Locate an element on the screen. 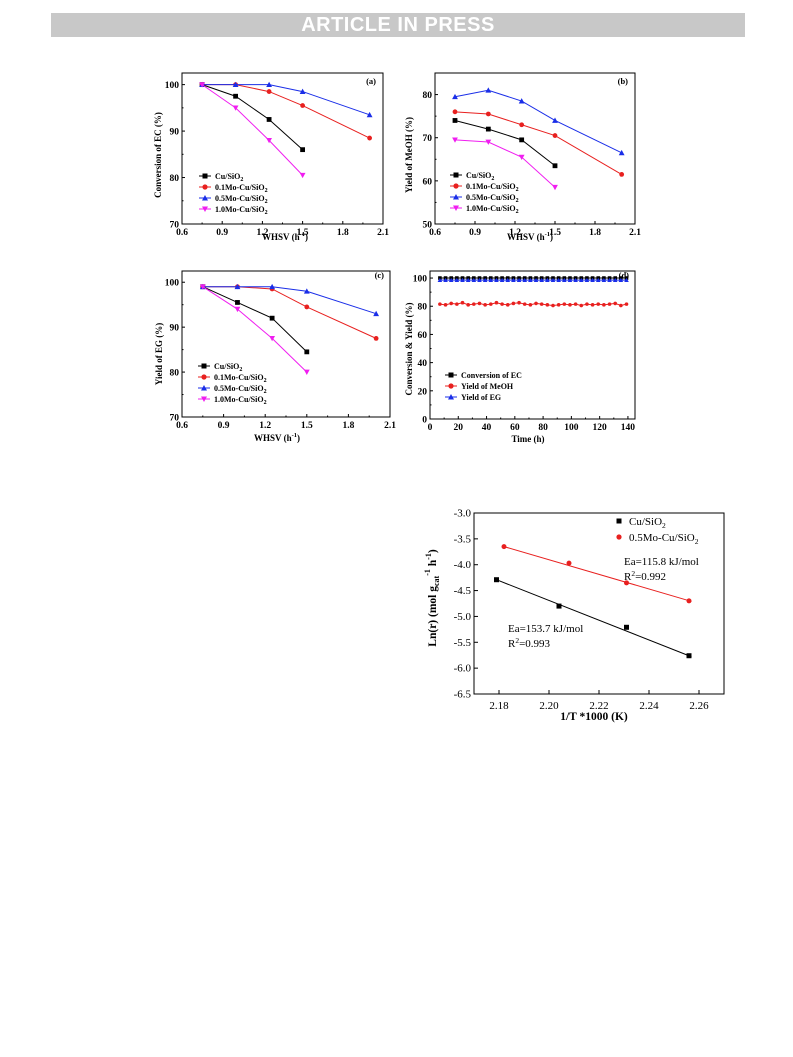 The height and width of the screenshot is (1057, 793). x-axis-label: 1/T *1000 (K) is located at coordinates (594, 717).